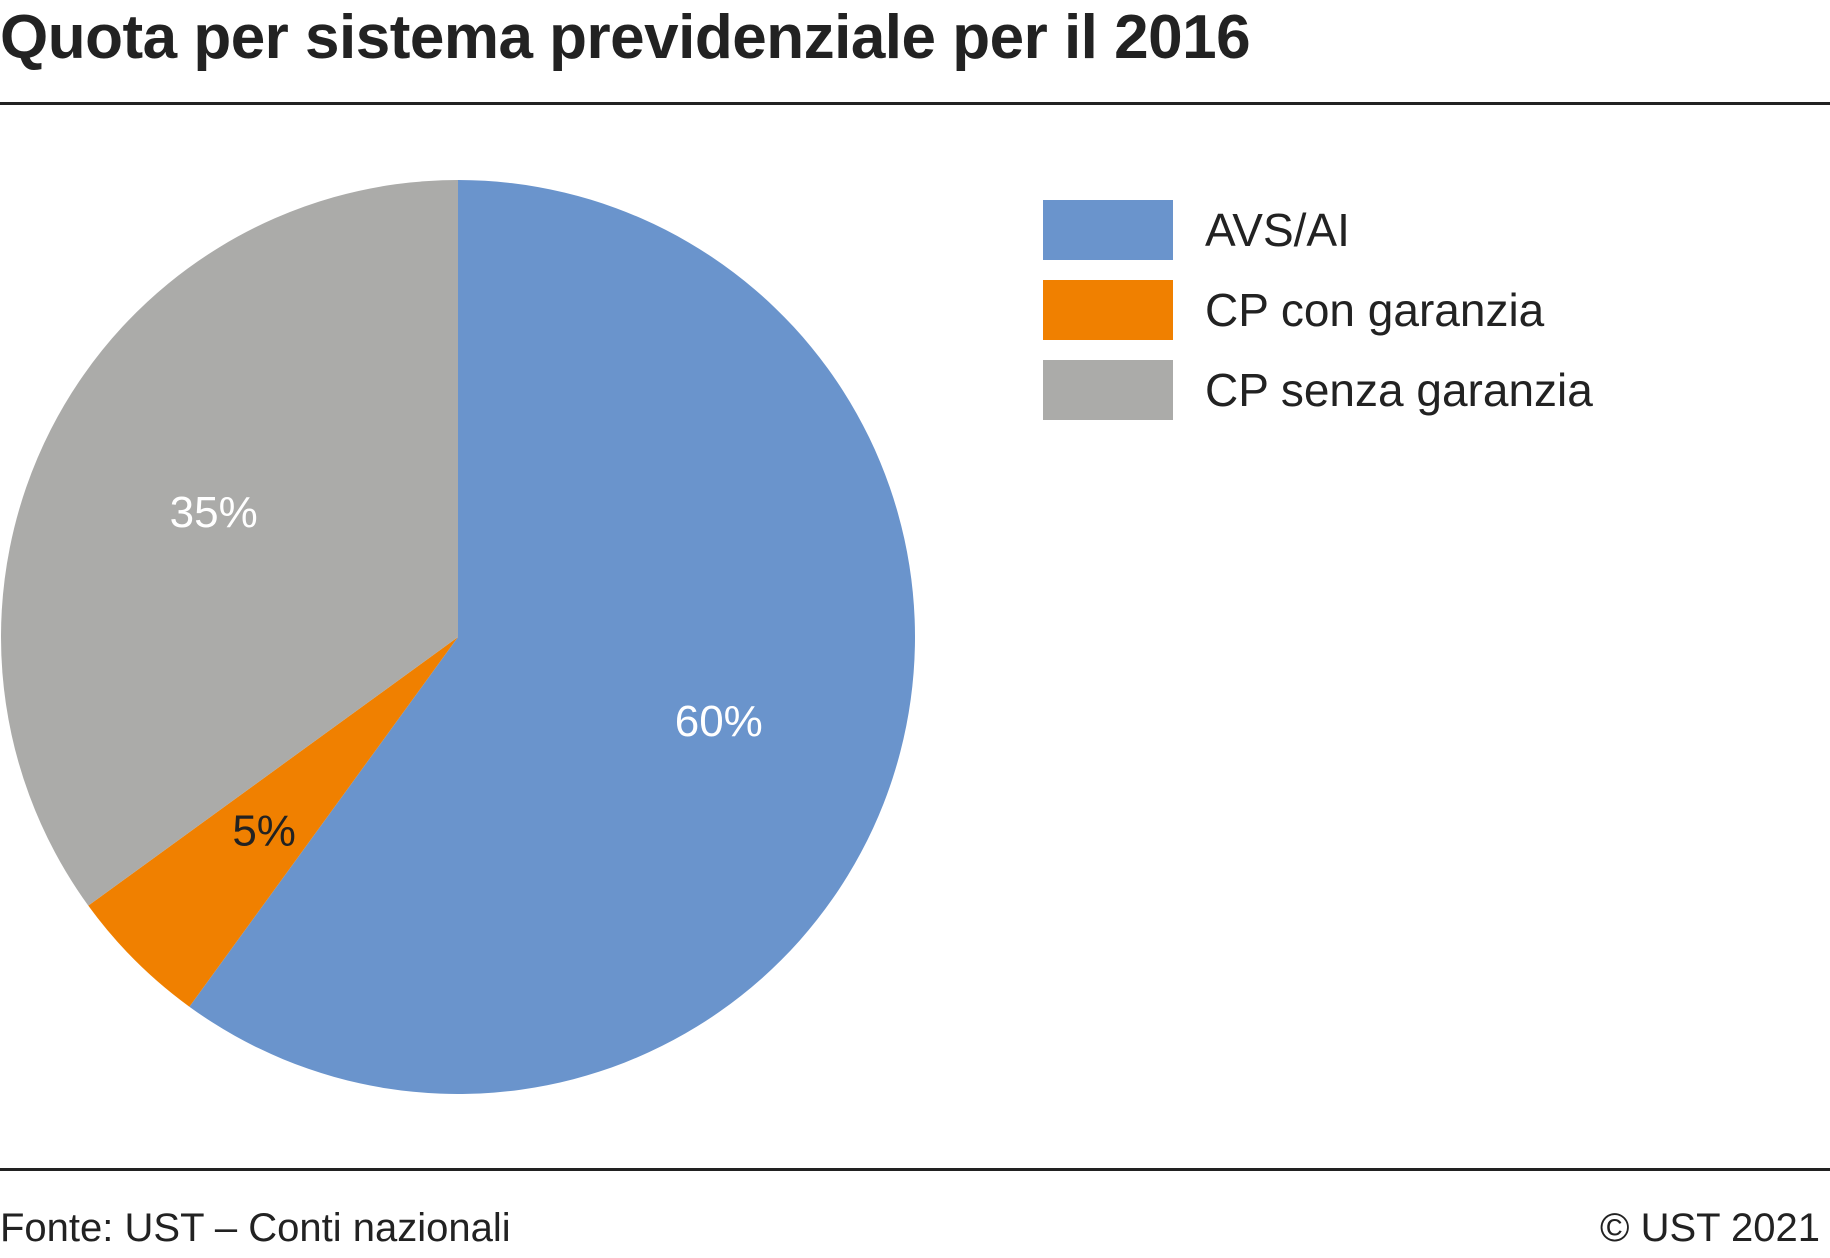 The image size is (1830, 1258). Describe the element at coordinates (1375, 310) in the screenshot. I see `legend-label-cp-con-garanzia: CP con garanzia` at that location.